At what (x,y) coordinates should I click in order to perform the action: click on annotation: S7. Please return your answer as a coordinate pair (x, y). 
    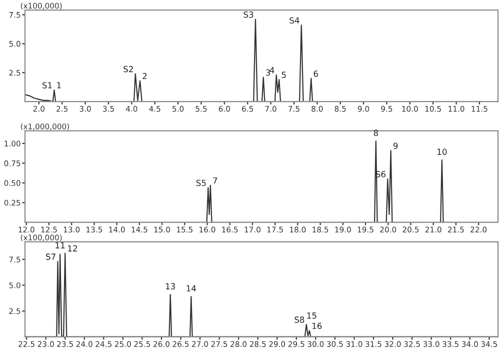
    Looking at the image, I should click on (51, 257).